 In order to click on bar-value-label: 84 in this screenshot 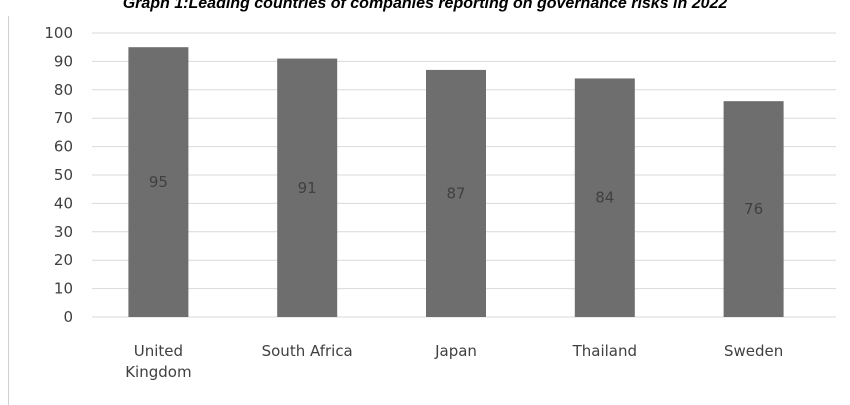, I will do `click(604, 198)`.